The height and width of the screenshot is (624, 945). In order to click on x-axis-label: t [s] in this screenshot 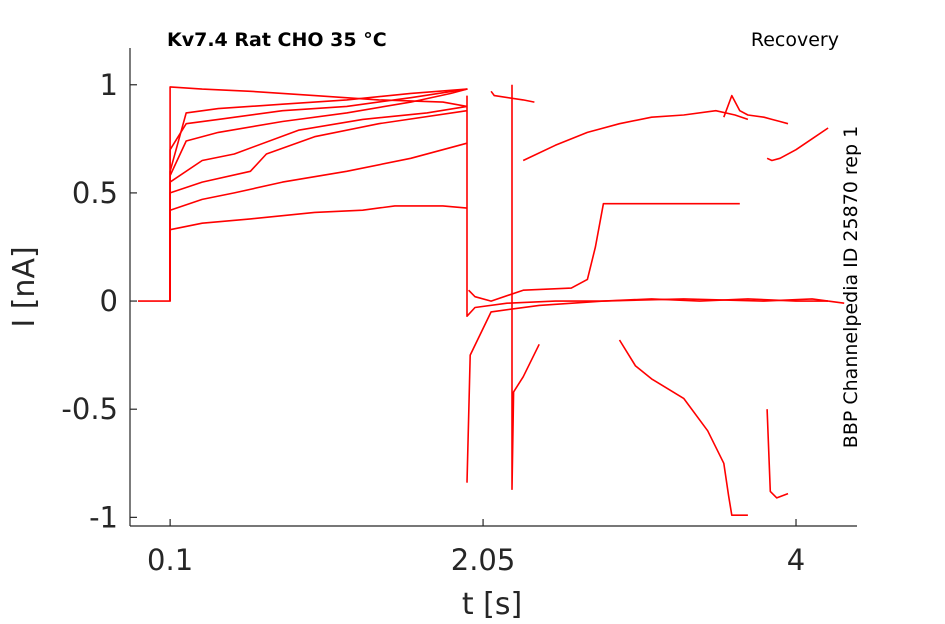, I will do `click(492, 604)`.